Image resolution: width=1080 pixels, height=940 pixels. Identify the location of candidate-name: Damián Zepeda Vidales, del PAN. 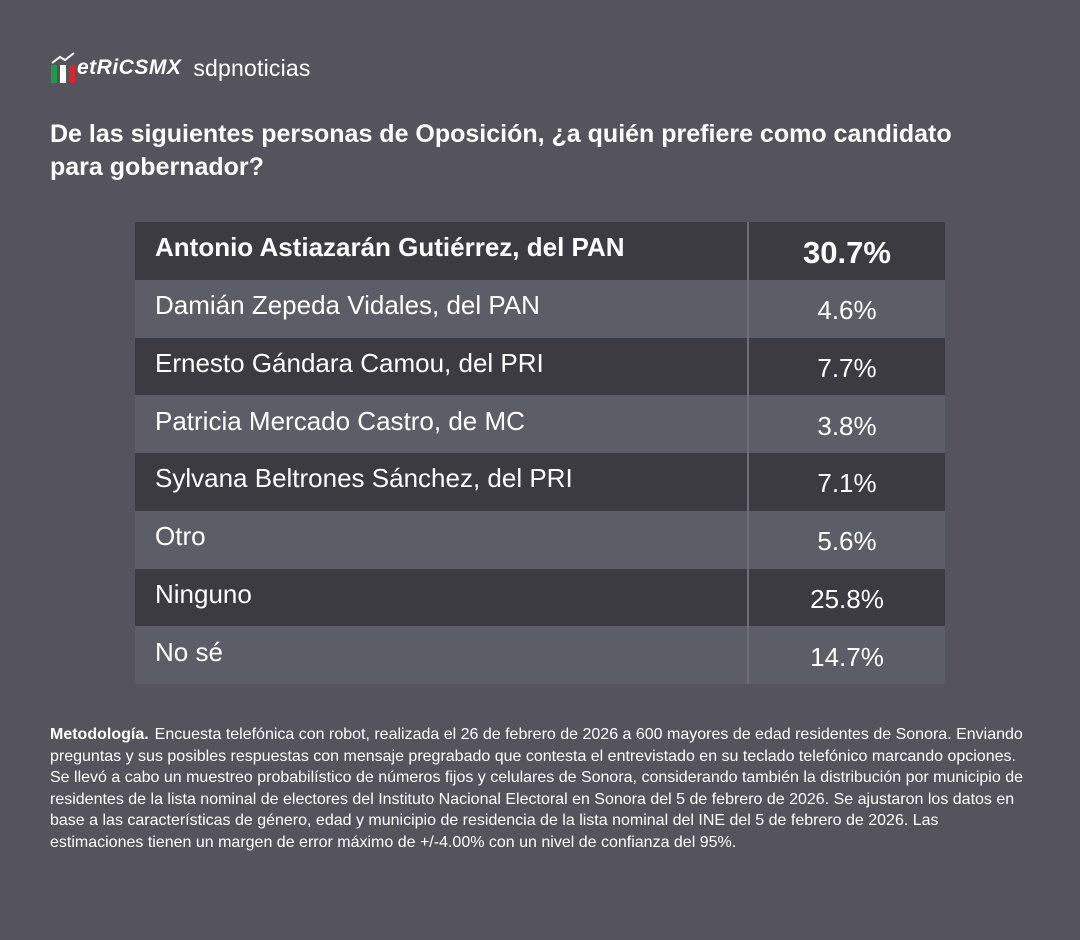
(441, 308).